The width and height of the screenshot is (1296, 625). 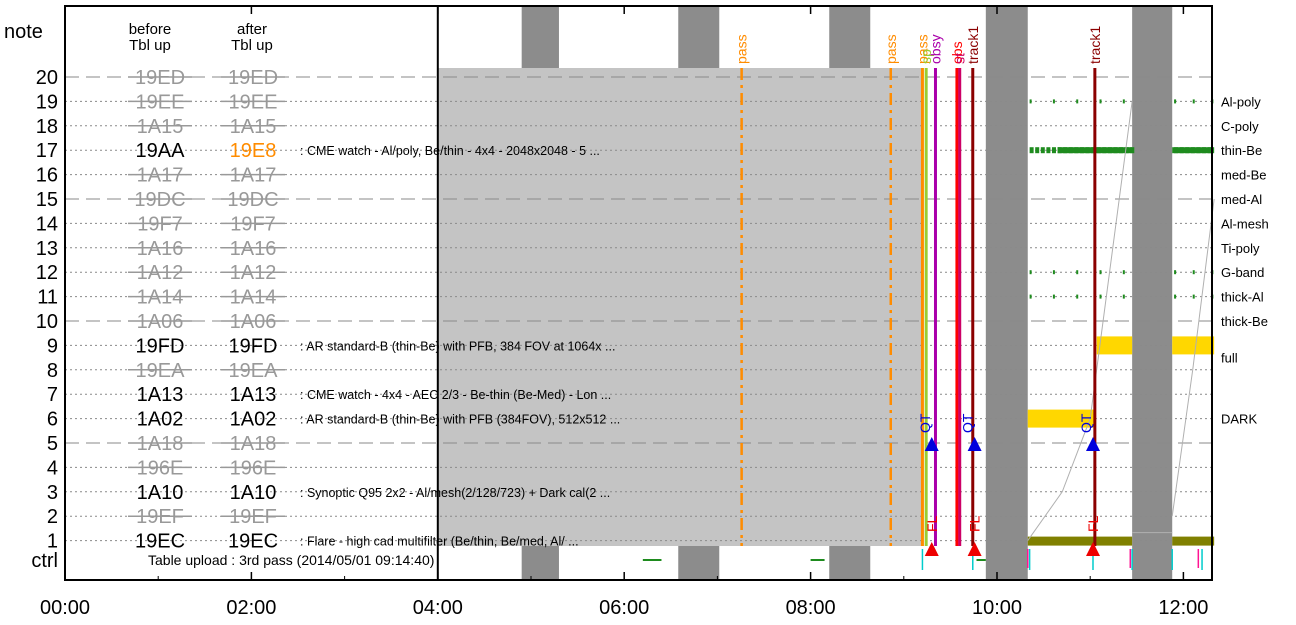 What do you see at coordinates (253, 224) in the screenshot?
I see `after-id: 19F7` at bounding box center [253, 224].